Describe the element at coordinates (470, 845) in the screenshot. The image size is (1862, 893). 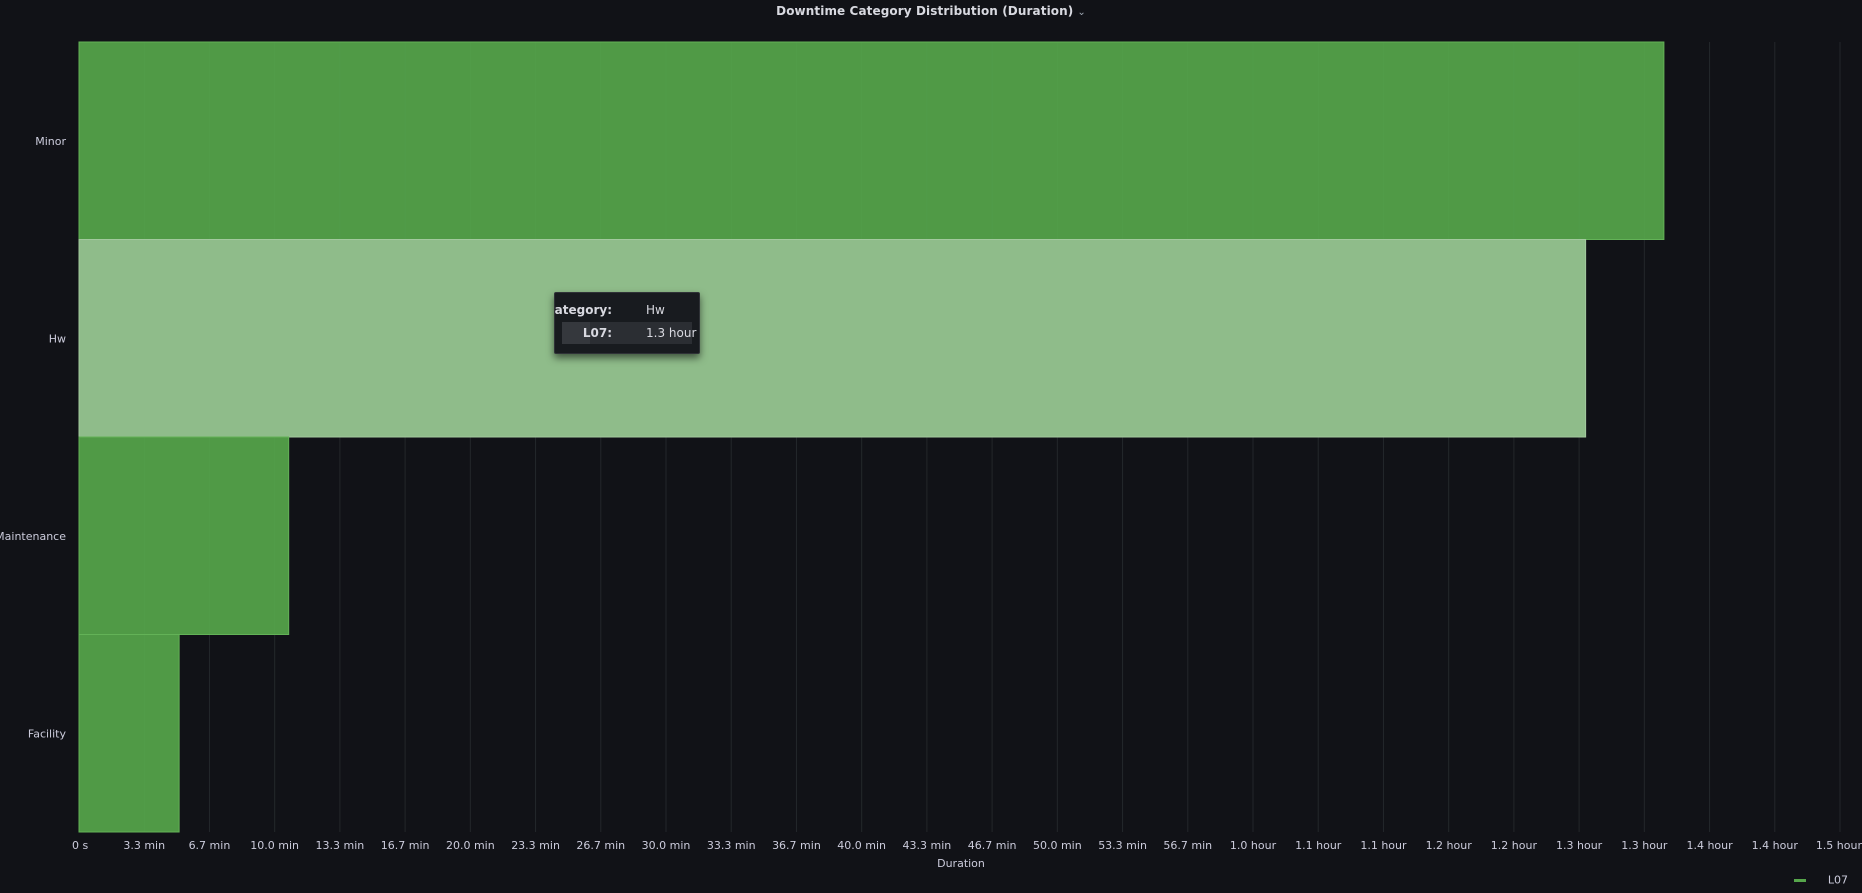
I see `x-tick-label: 20.0 min` at that location.